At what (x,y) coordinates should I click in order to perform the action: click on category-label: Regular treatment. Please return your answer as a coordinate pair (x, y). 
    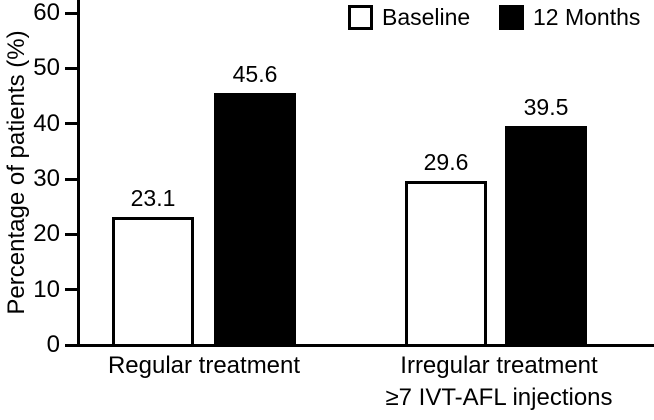
    Looking at the image, I should click on (204, 366).